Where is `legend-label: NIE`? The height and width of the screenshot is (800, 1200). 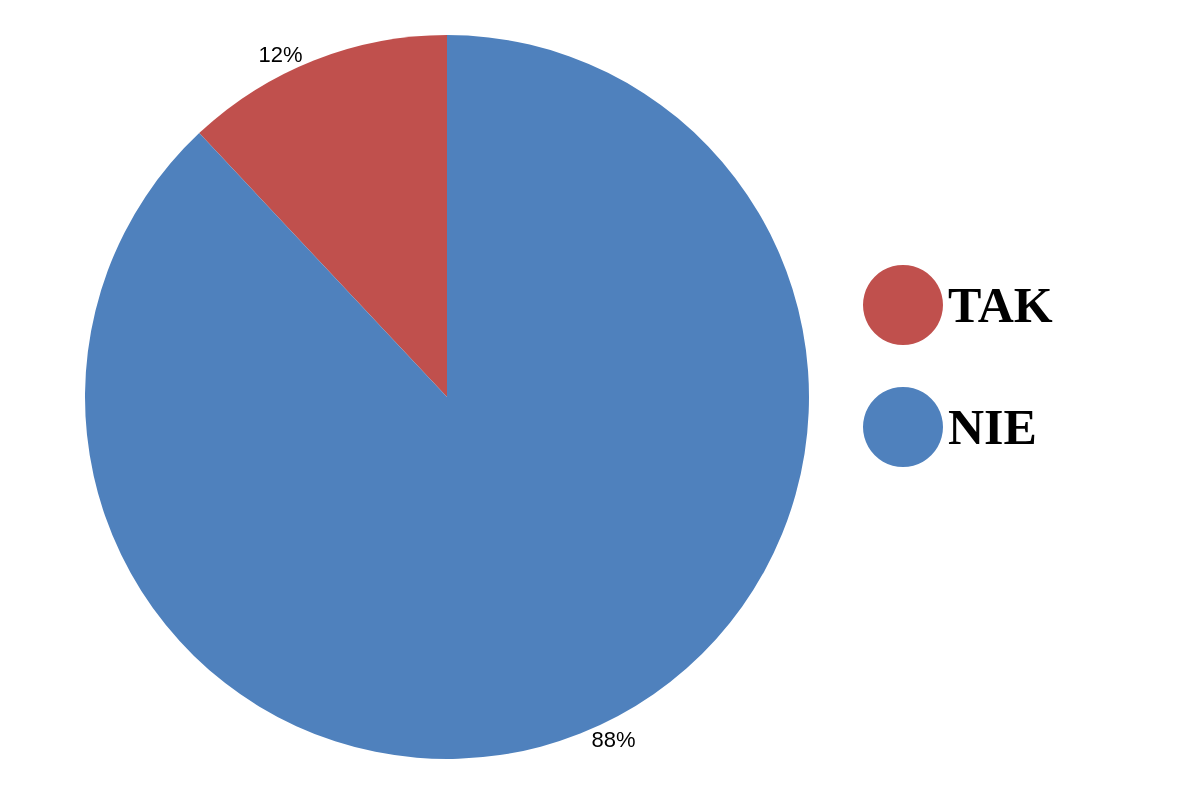 legend-label: NIE is located at coordinates (992, 427).